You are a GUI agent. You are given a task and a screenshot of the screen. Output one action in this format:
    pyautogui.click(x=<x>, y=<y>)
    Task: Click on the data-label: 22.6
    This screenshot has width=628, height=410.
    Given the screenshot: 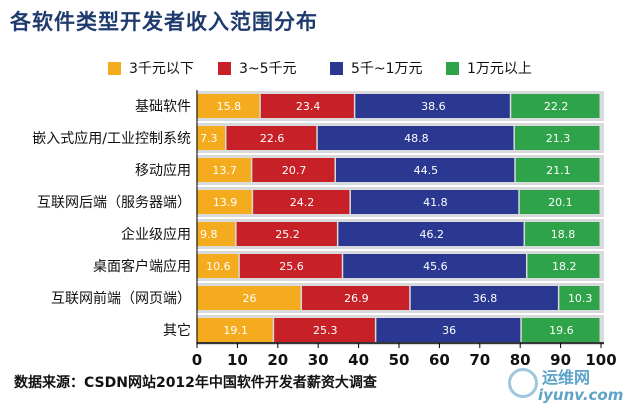 What is the action you would take?
    pyautogui.click(x=272, y=138)
    